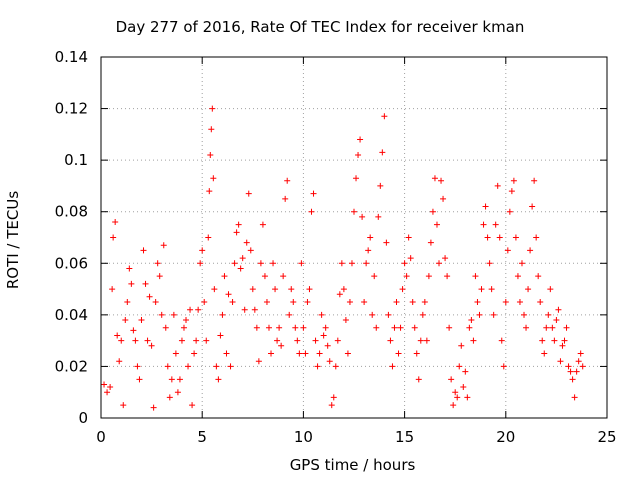  What do you see at coordinates (352, 465) in the screenshot?
I see `x-axis-label: GPS time / hours` at bounding box center [352, 465].